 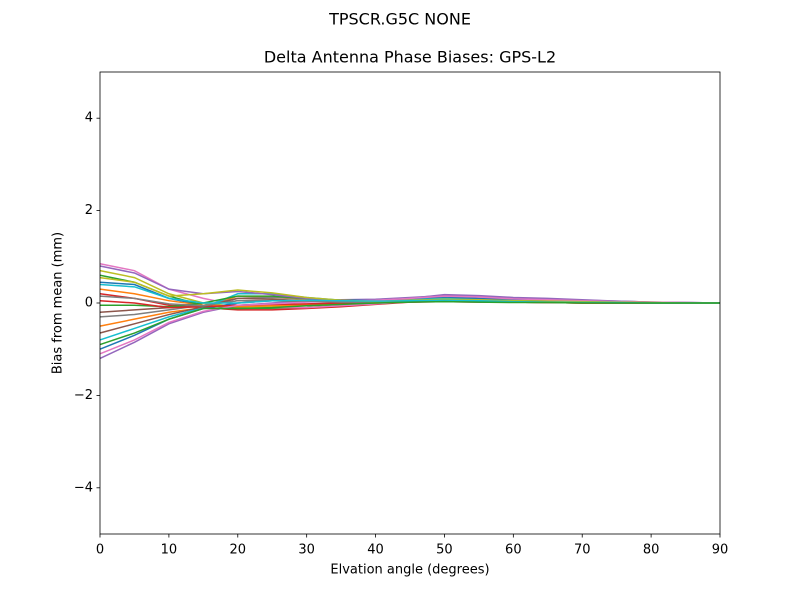 I want to click on y-tick-label: 4, so click(x=89, y=118).